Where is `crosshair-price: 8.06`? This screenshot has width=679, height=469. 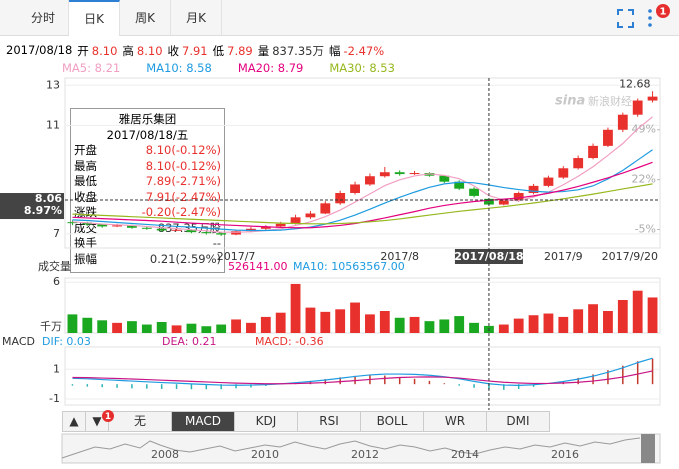
crosshair-price: 8.06 is located at coordinates (48, 198).